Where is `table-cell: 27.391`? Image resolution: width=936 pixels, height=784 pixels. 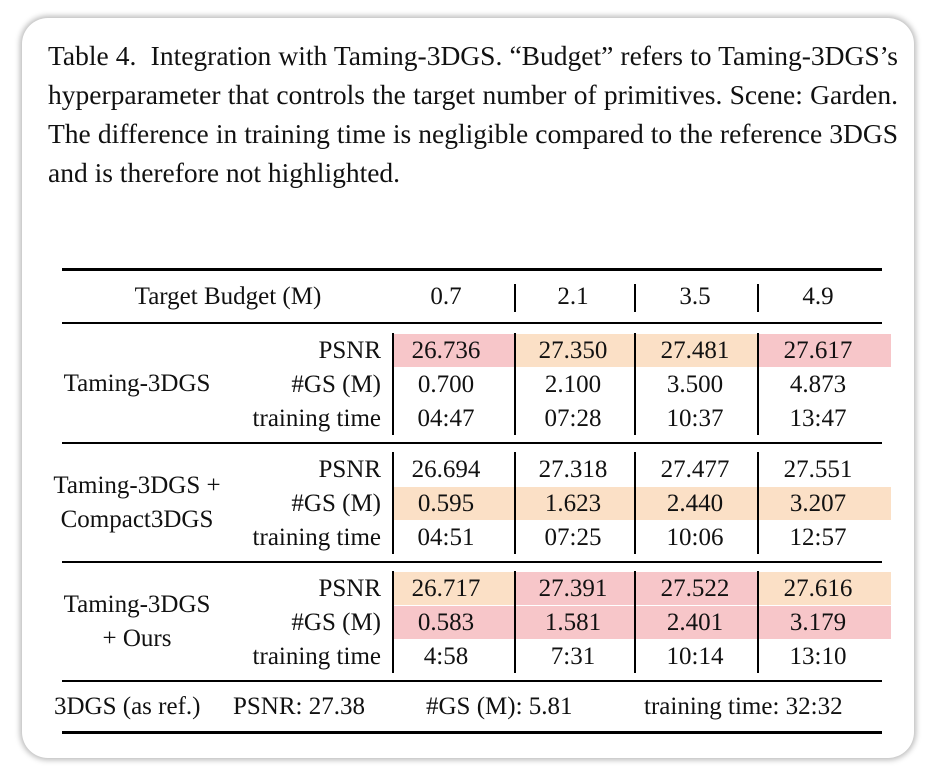 table-cell: 27.391 is located at coordinates (573, 588).